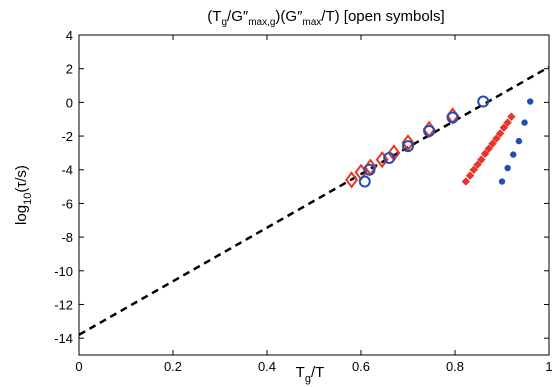 The image size is (553, 387). What do you see at coordinates (69, 35) in the screenshot?
I see `y-tick-label: 4` at bounding box center [69, 35].